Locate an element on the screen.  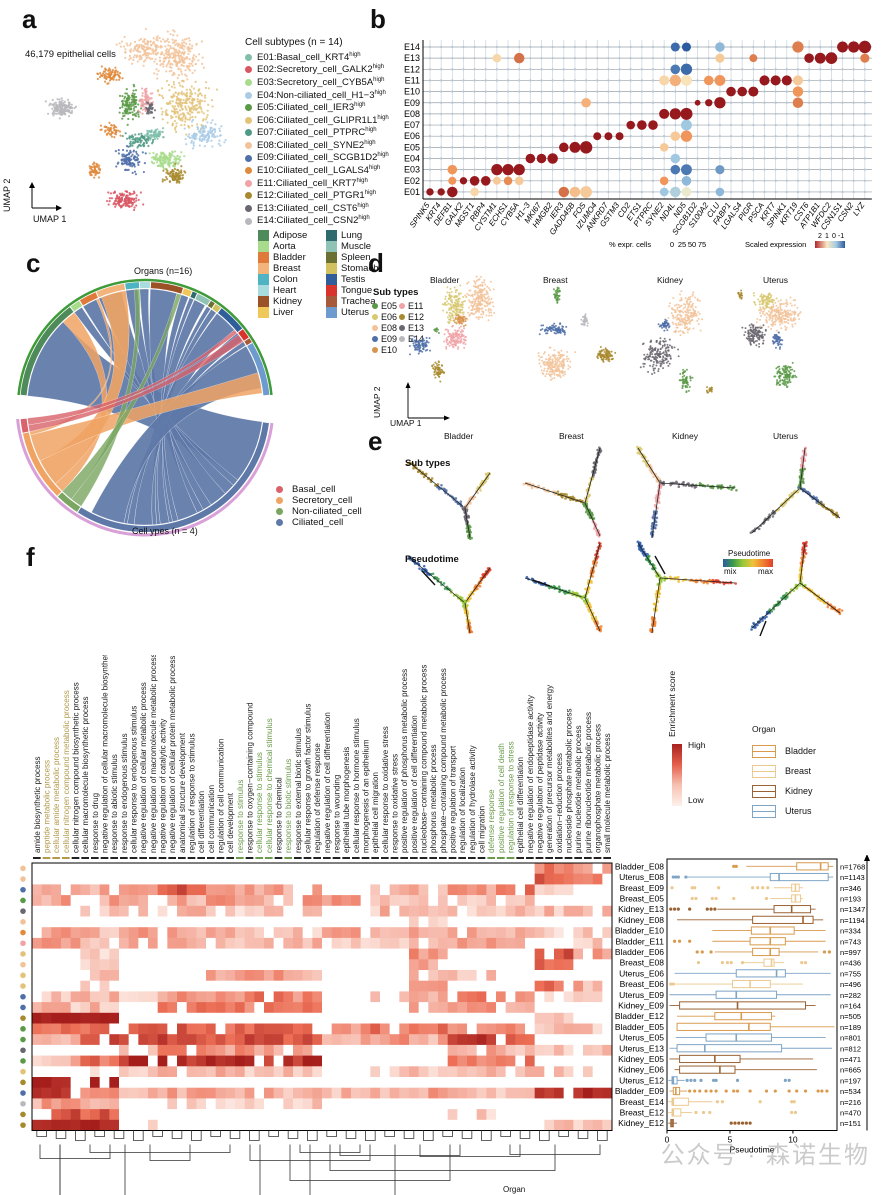
organ-legend-item: Liver is located at coordinates (292, 312).